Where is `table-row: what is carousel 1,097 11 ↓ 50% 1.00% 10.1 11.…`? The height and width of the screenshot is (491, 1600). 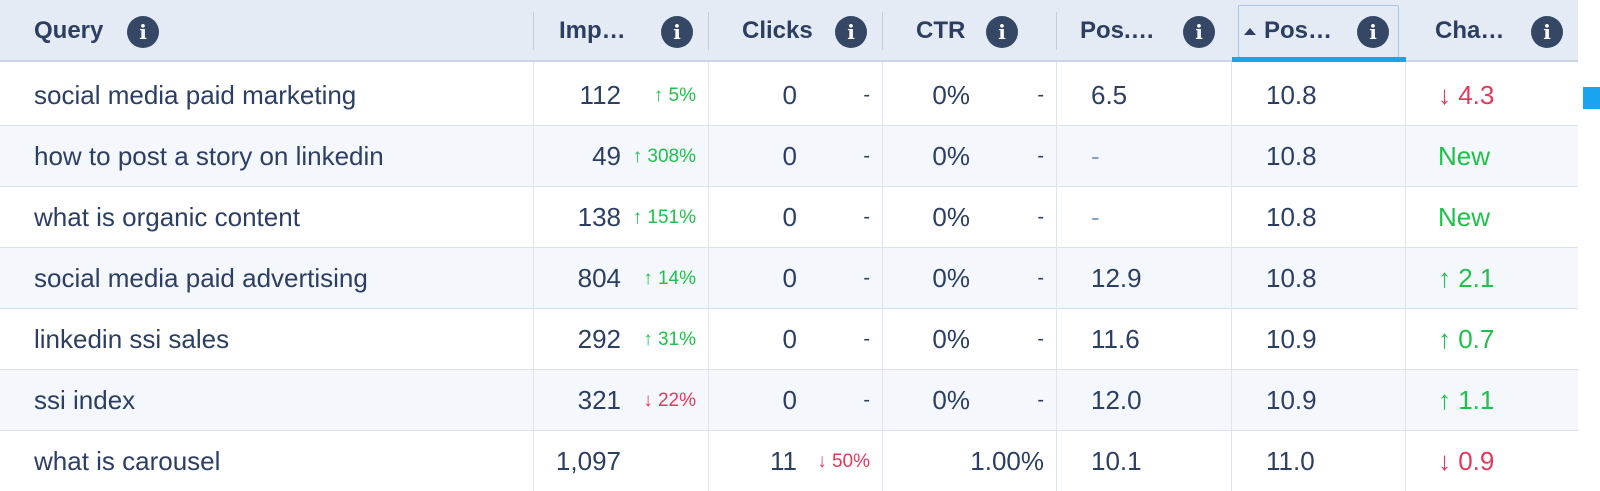 table-row: what is carousel 1,097 11 ↓ 50% 1.00% 10.1 11.… is located at coordinates (789, 461).